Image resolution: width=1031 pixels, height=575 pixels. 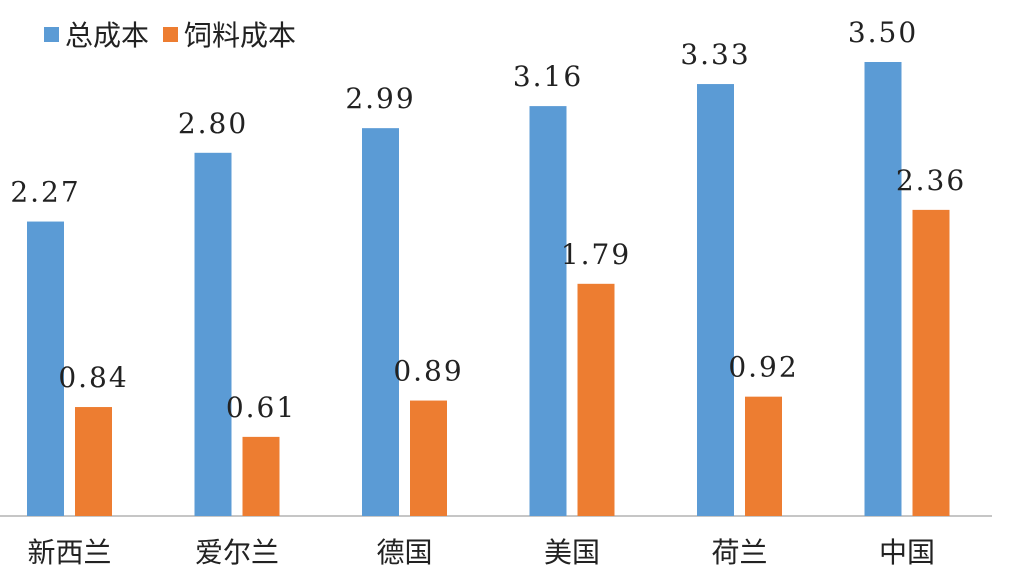 What do you see at coordinates (380, 98) in the screenshot?
I see `data-label-total-2: 2.99` at bounding box center [380, 98].